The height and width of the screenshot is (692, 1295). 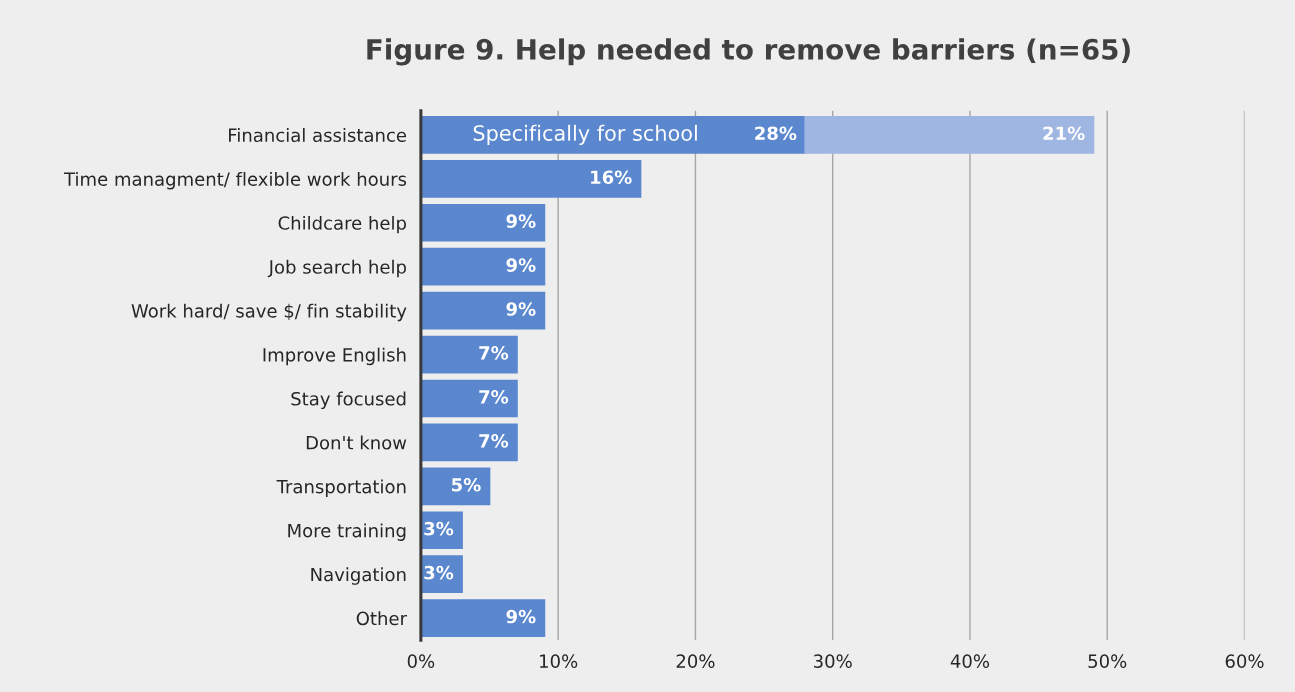 I want to click on x-tick-label: 40%, so click(x=970, y=661).